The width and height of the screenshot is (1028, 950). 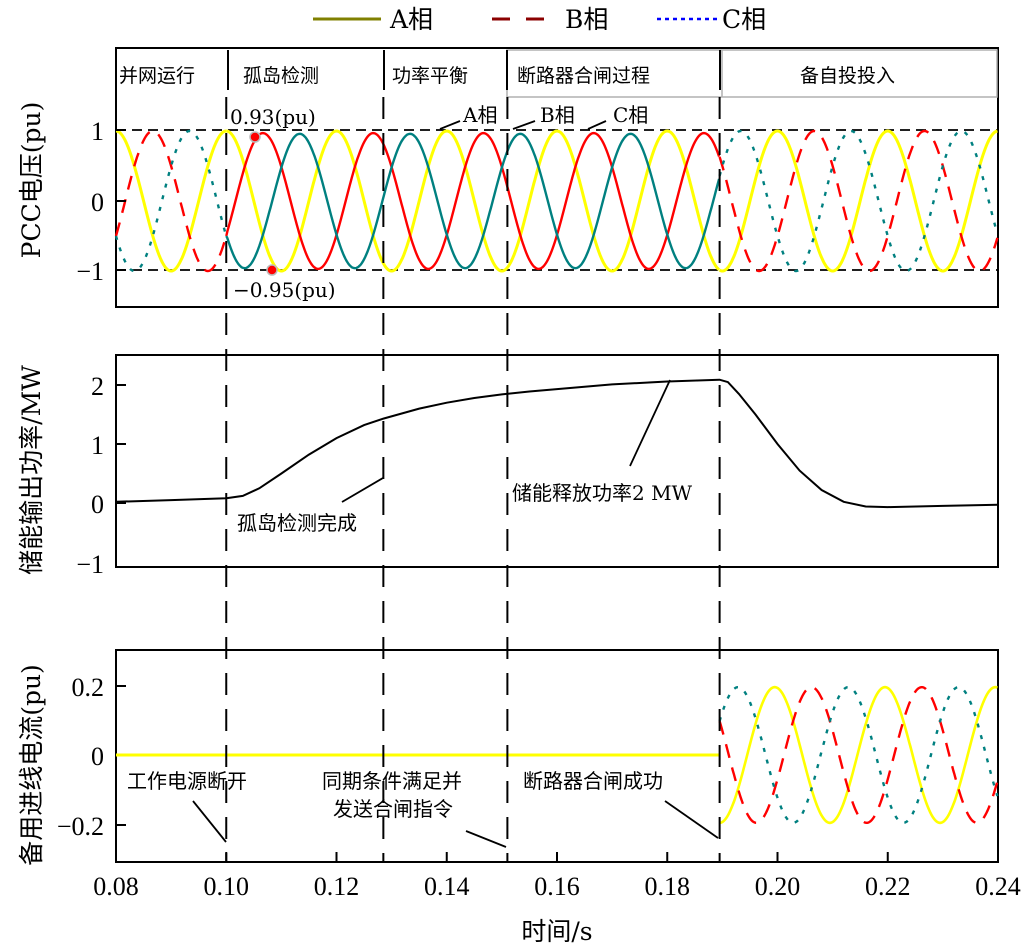 I want to click on power-curve, so click(x=557, y=443).